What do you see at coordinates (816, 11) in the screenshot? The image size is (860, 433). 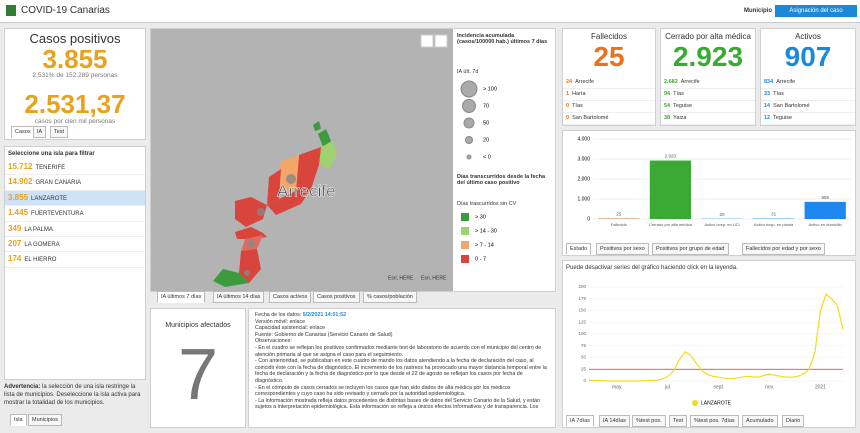 I see `assign-button: Asignación del caso` at bounding box center [816, 11].